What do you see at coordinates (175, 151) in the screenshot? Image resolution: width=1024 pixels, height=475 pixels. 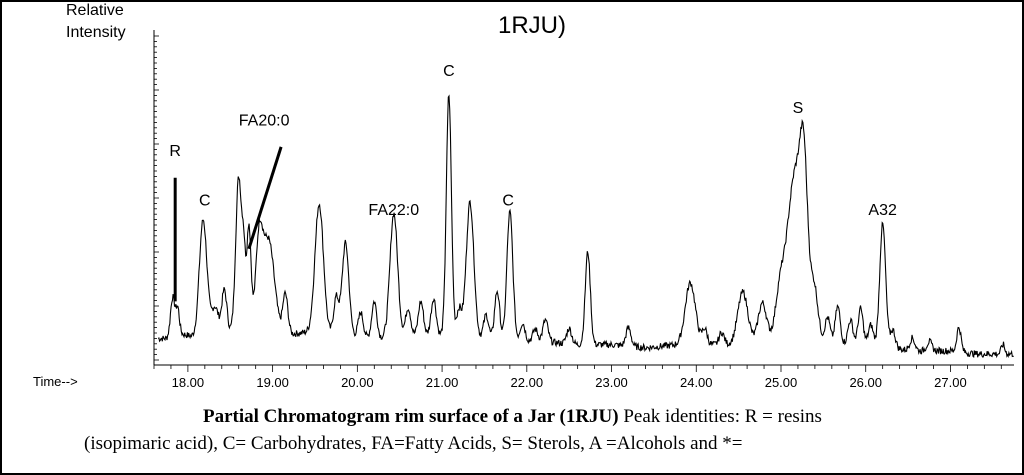 I see `peak-label: R` at bounding box center [175, 151].